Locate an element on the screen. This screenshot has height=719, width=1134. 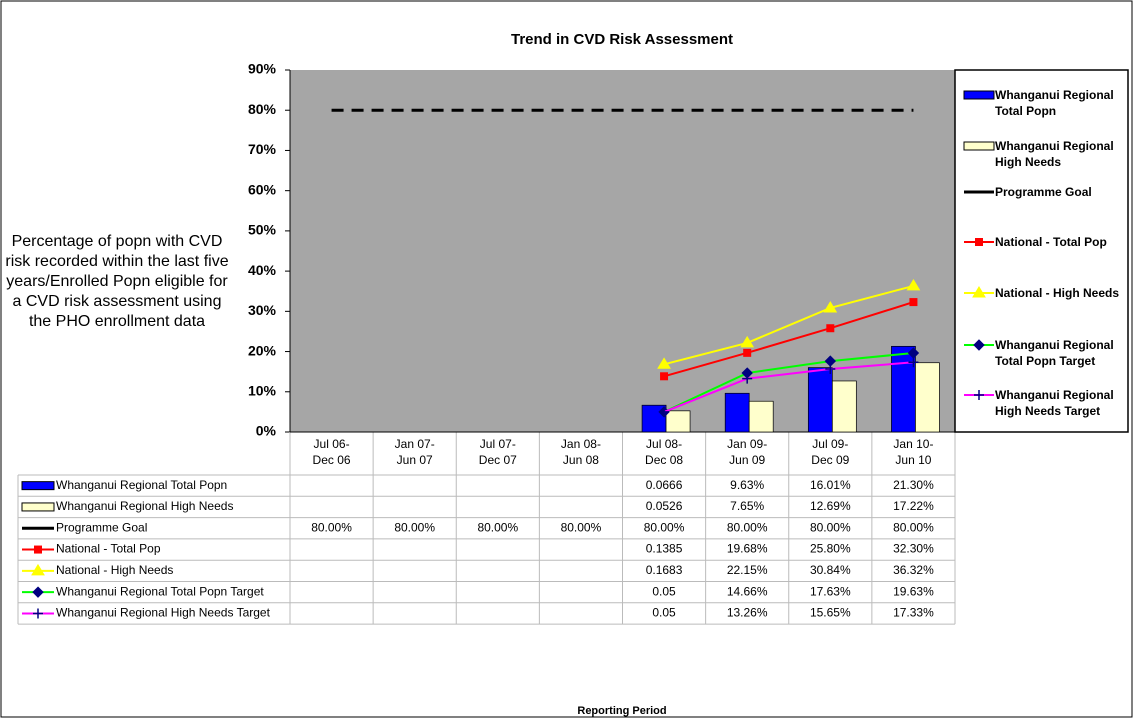
y-tick-label: 20% is located at coordinates (262, 350).